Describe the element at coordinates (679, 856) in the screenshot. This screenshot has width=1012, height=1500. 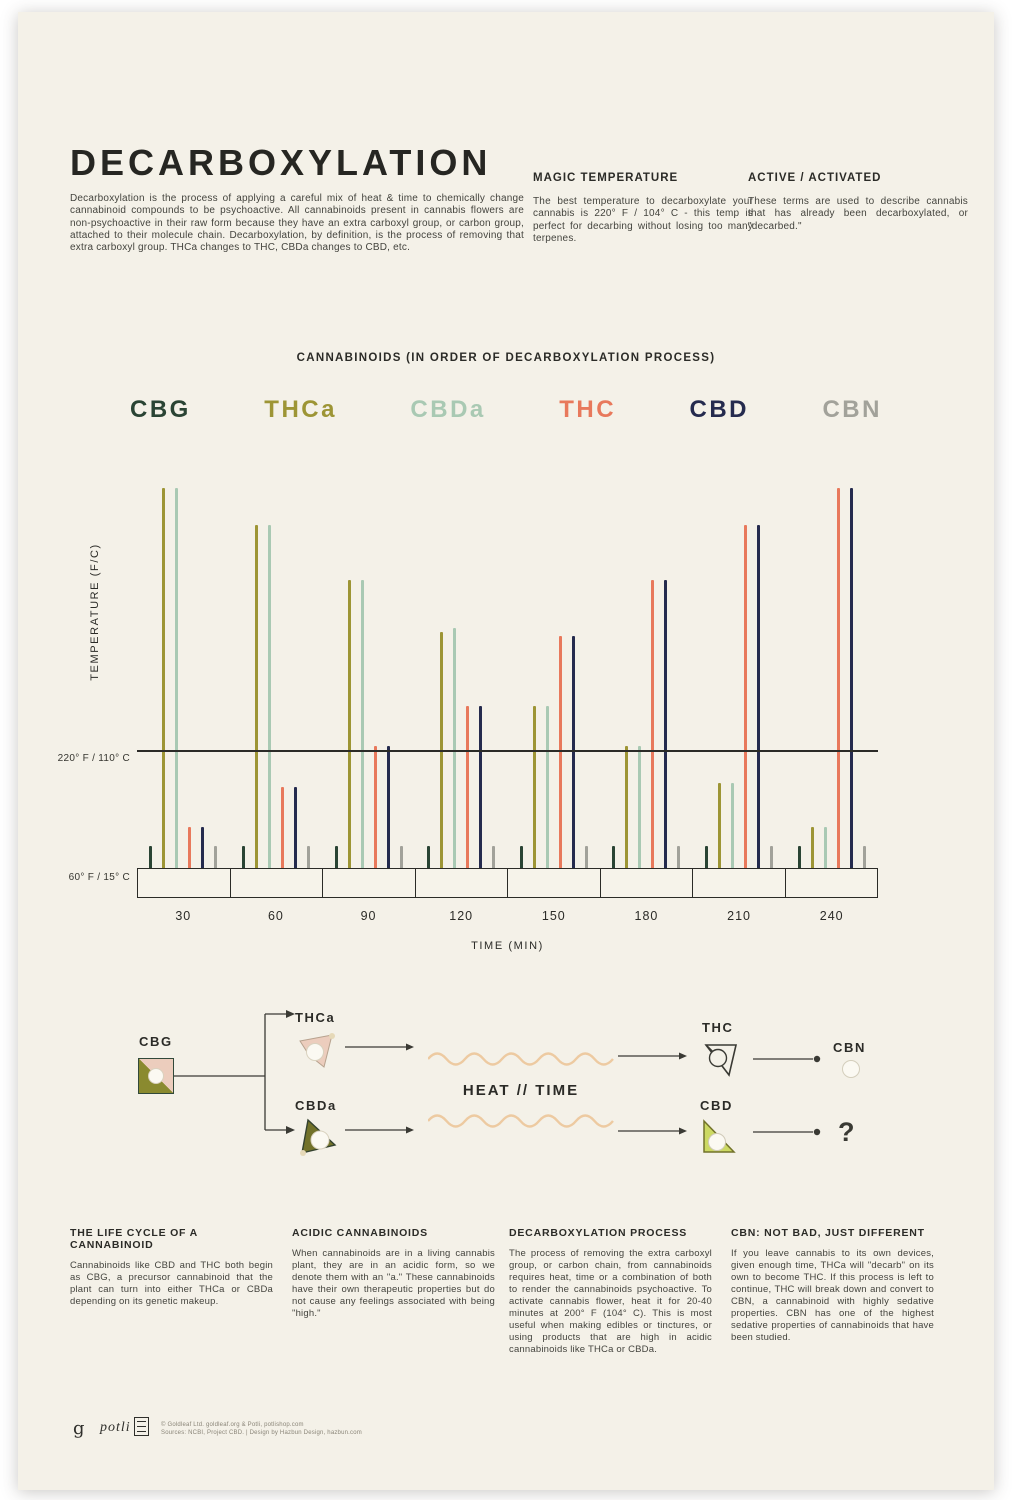
I see `bar-cbn-180min` at that location.